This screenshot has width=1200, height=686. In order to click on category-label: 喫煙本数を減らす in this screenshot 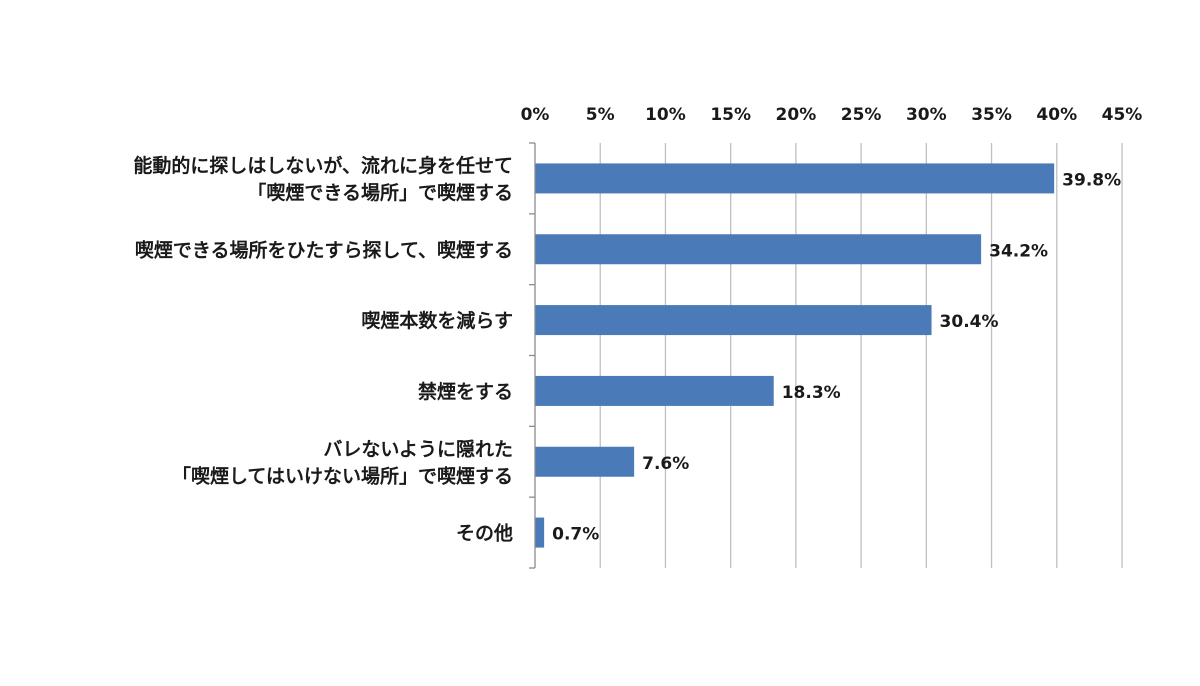, I will do `click(437, 320)`.